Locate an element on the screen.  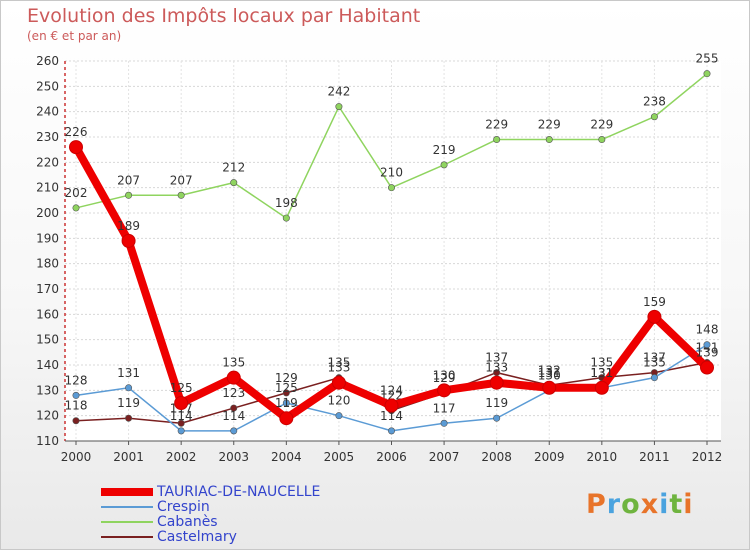
x-tick-label: 2008 is located at coordinates (496, 457).